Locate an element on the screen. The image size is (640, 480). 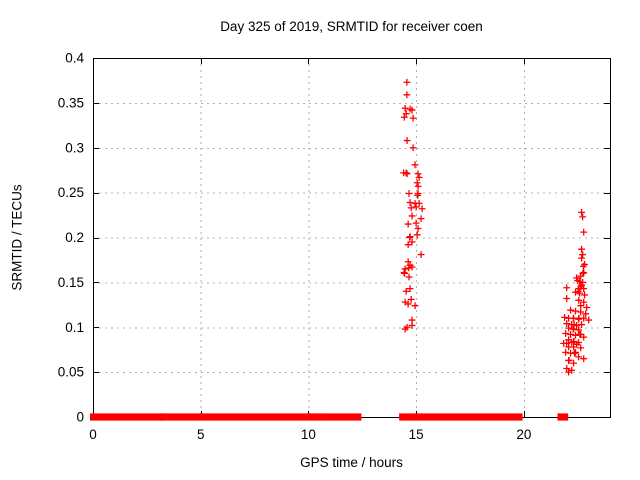
y-tick-label: 0.1 is located at coordinates (74, 327).